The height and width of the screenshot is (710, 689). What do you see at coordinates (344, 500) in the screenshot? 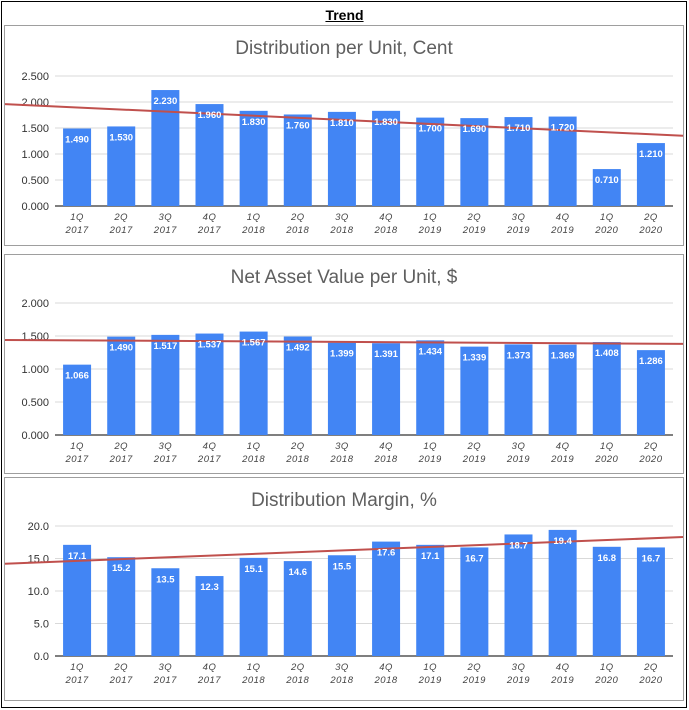
I see `chart-title: Distribution Margin, %` at bounding box center [344, 500].